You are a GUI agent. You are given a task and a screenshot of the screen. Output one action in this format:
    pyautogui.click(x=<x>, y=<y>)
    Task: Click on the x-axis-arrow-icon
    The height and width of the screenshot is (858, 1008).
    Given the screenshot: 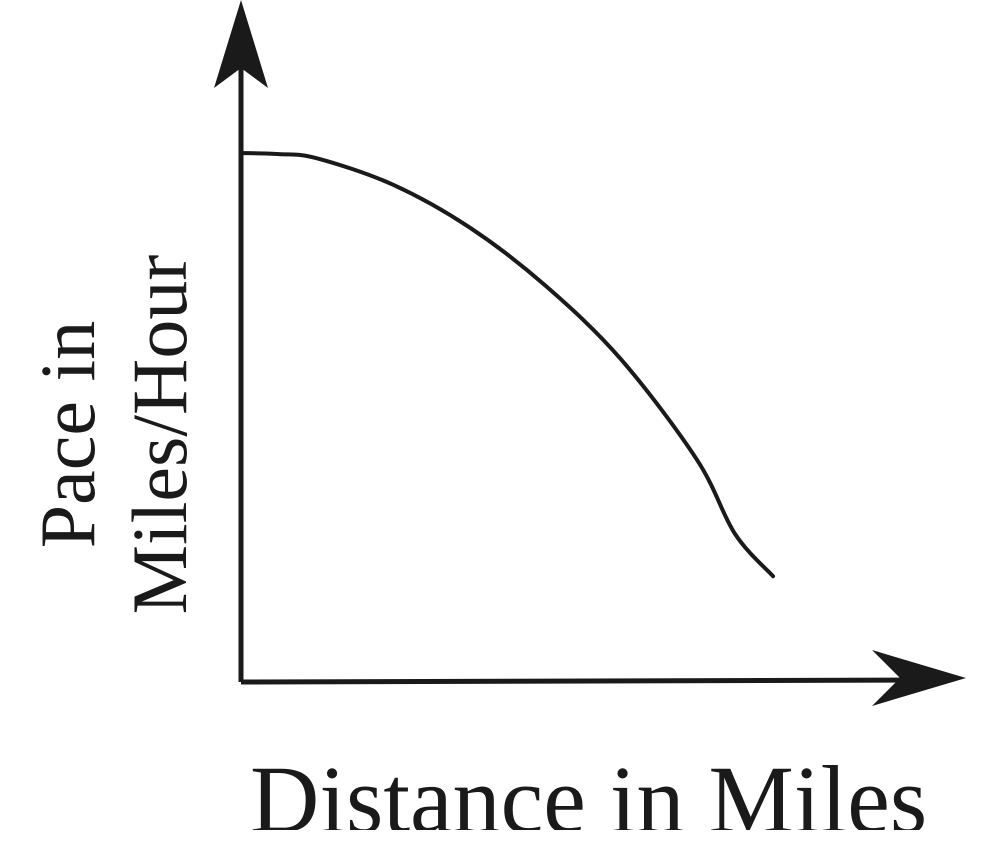 What is the action you would take?
    pyautogui.click(x=919, y=678)
    